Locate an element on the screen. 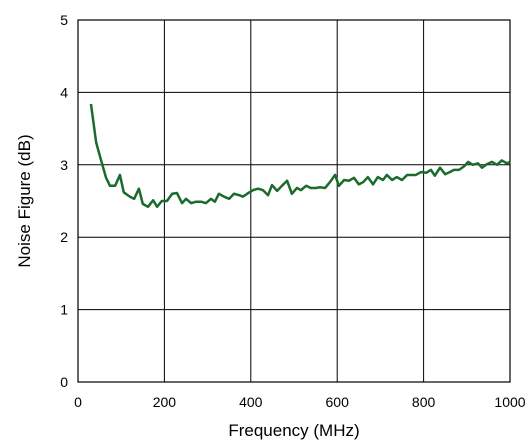  x-tick-label: 1000 is located at coordinates (509, 402).